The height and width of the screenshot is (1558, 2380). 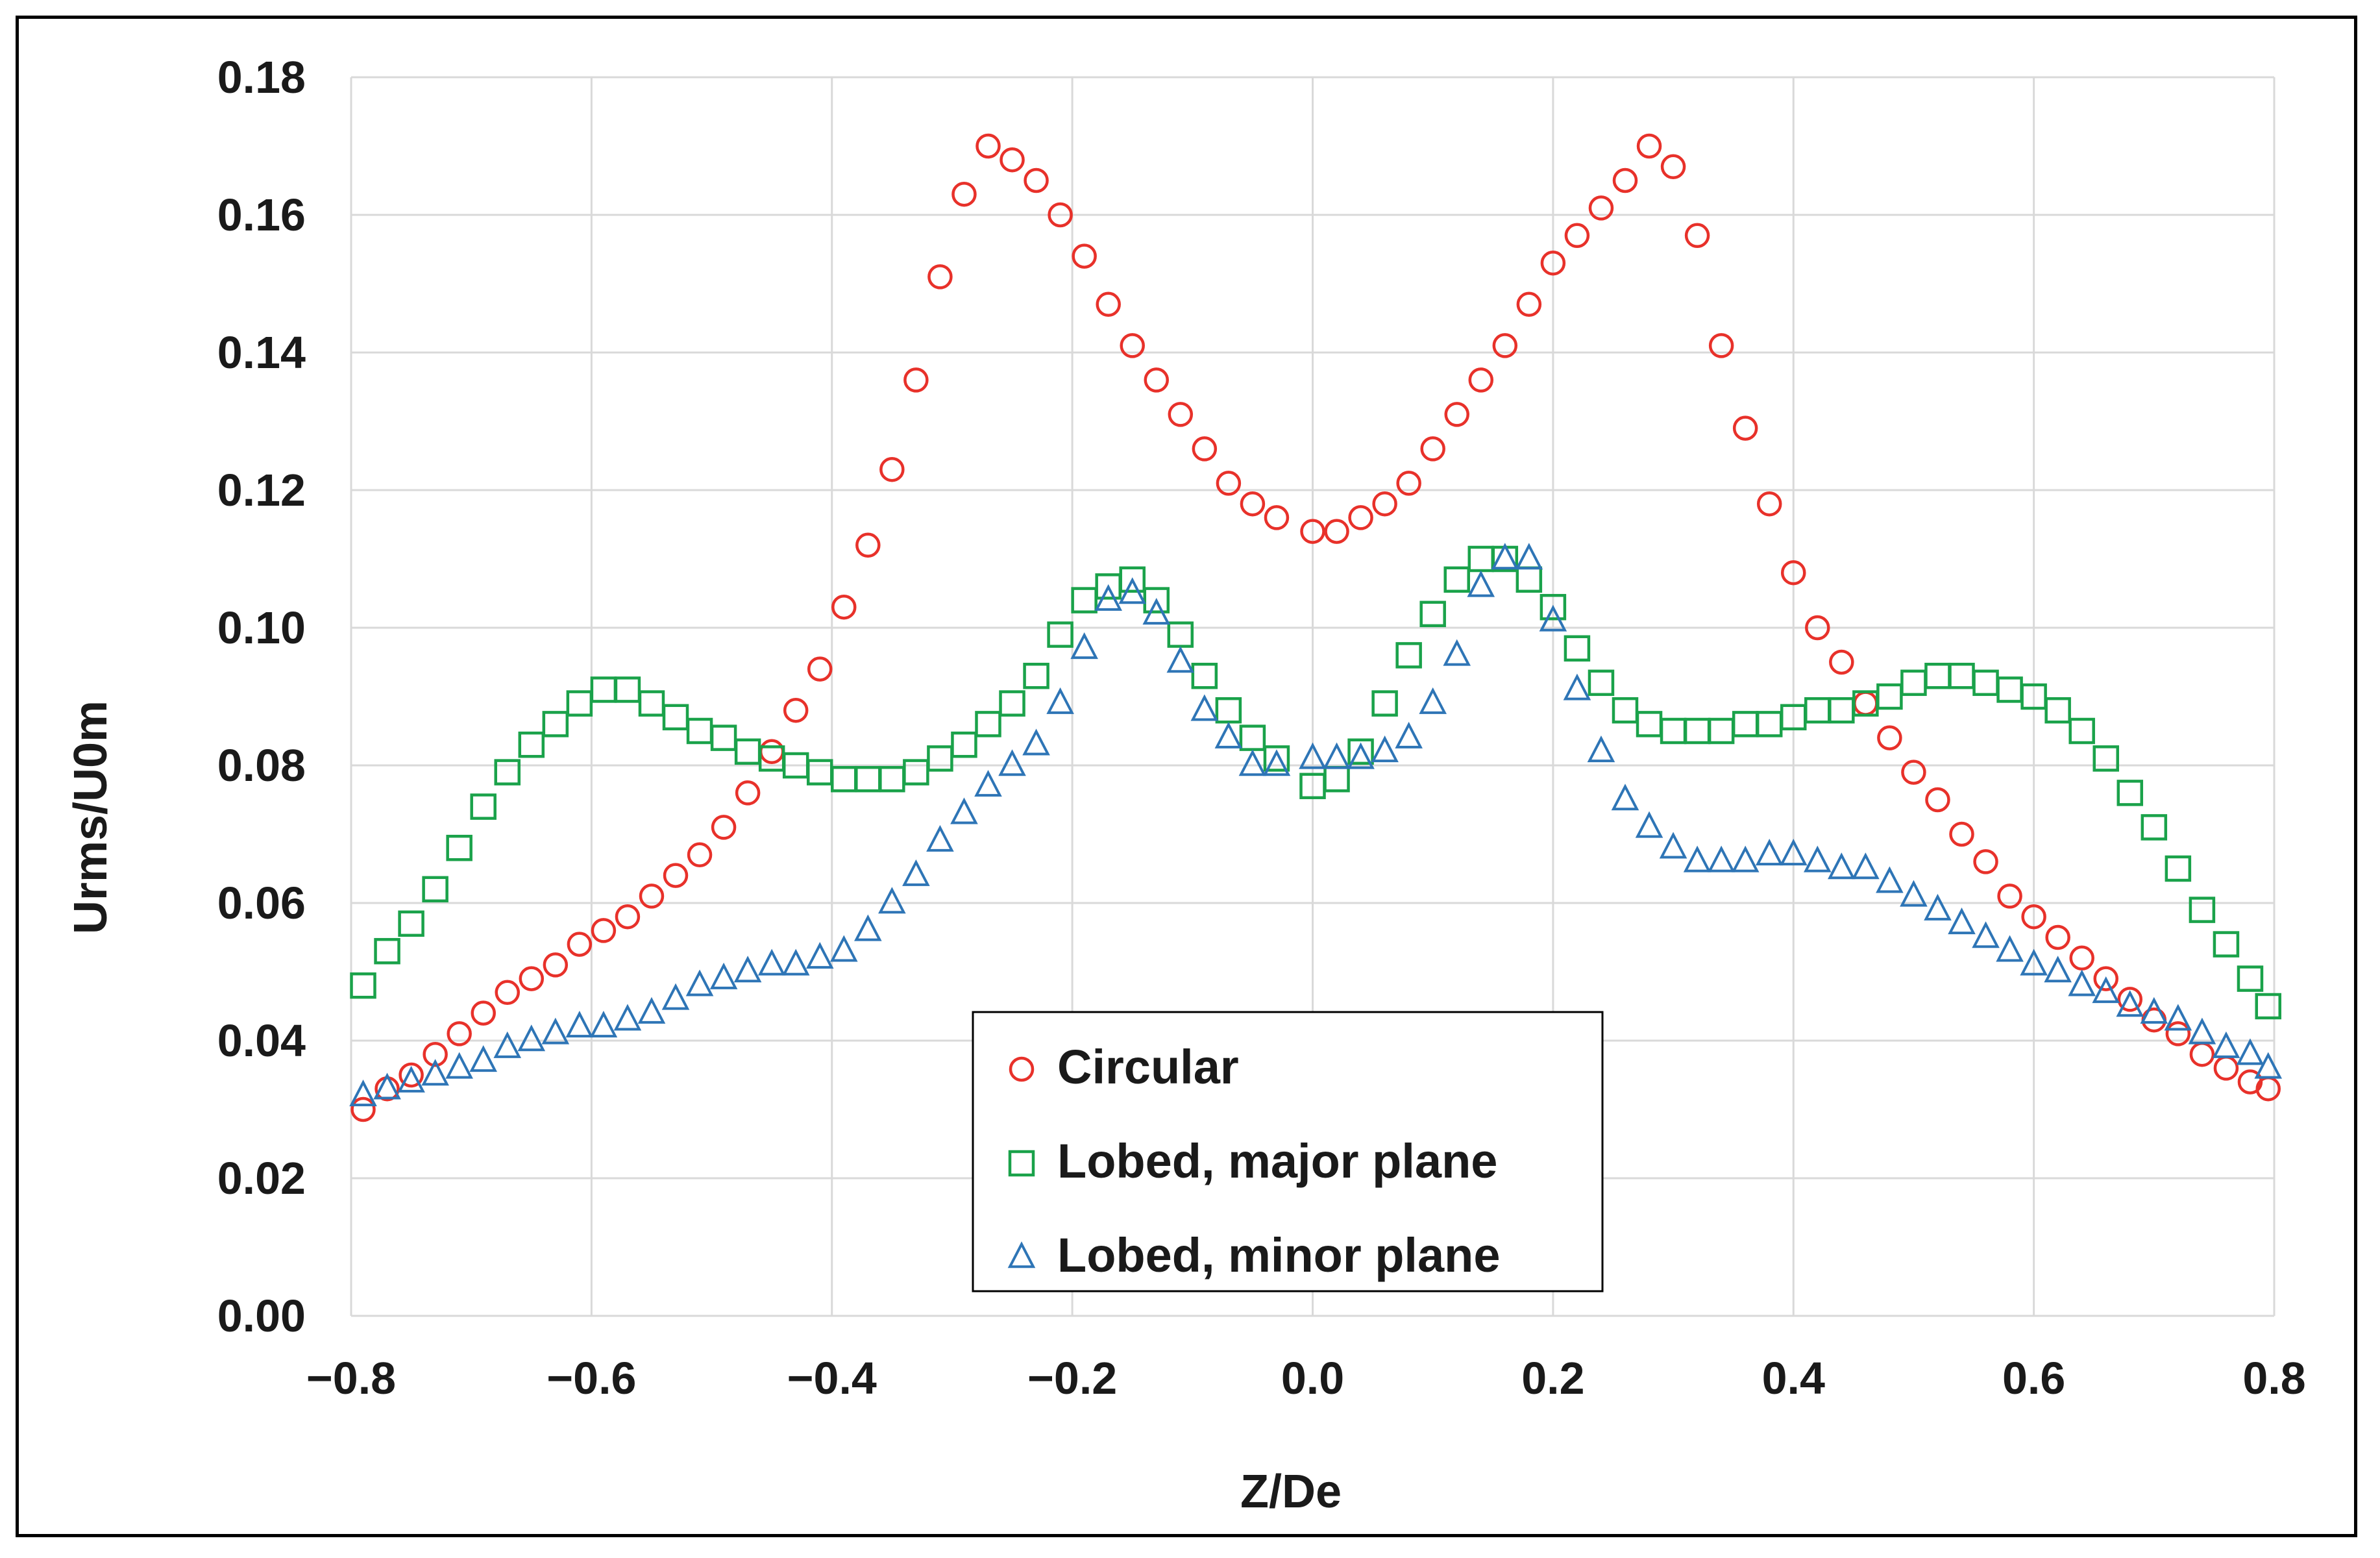 I want to click on y-tick-label: 0.00, so click(x=261, y=1316).